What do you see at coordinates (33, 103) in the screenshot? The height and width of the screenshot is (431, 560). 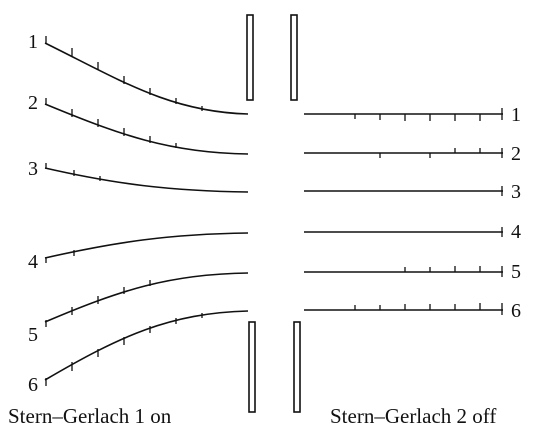 I see `left-path-number-2: 2` at bounding box center [33, 103].